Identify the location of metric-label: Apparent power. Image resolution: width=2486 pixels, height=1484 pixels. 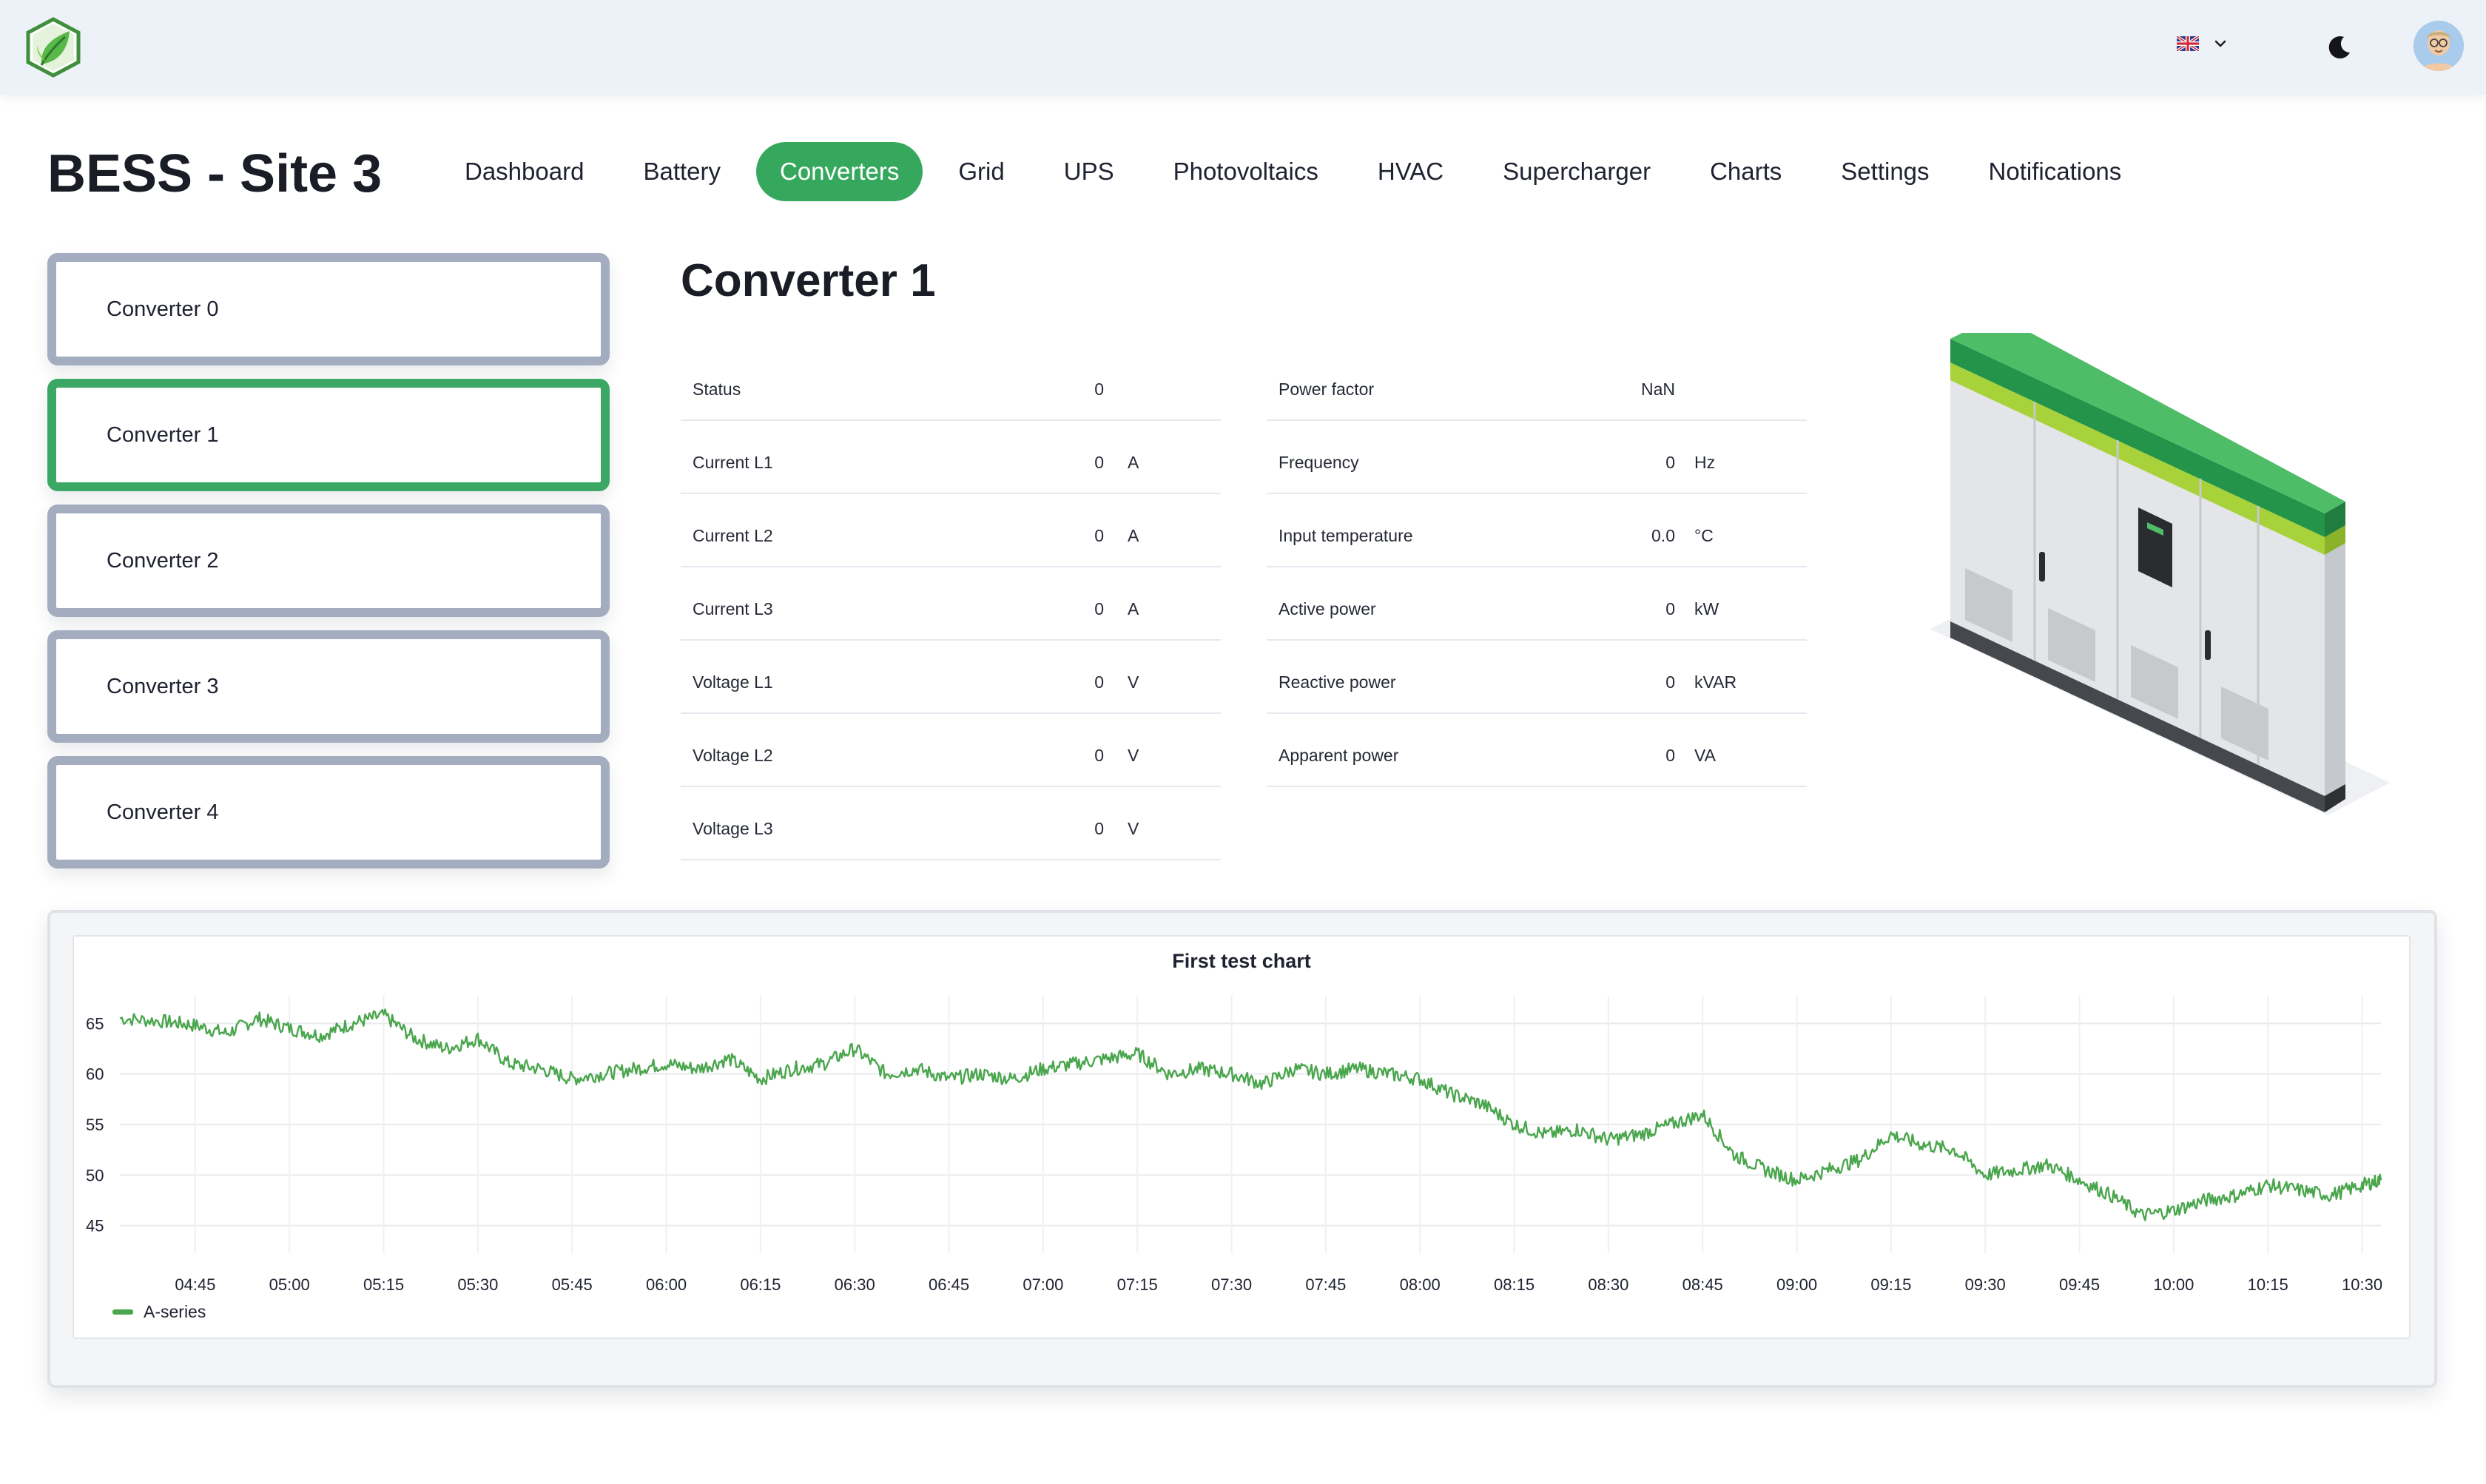
(1339, 755).